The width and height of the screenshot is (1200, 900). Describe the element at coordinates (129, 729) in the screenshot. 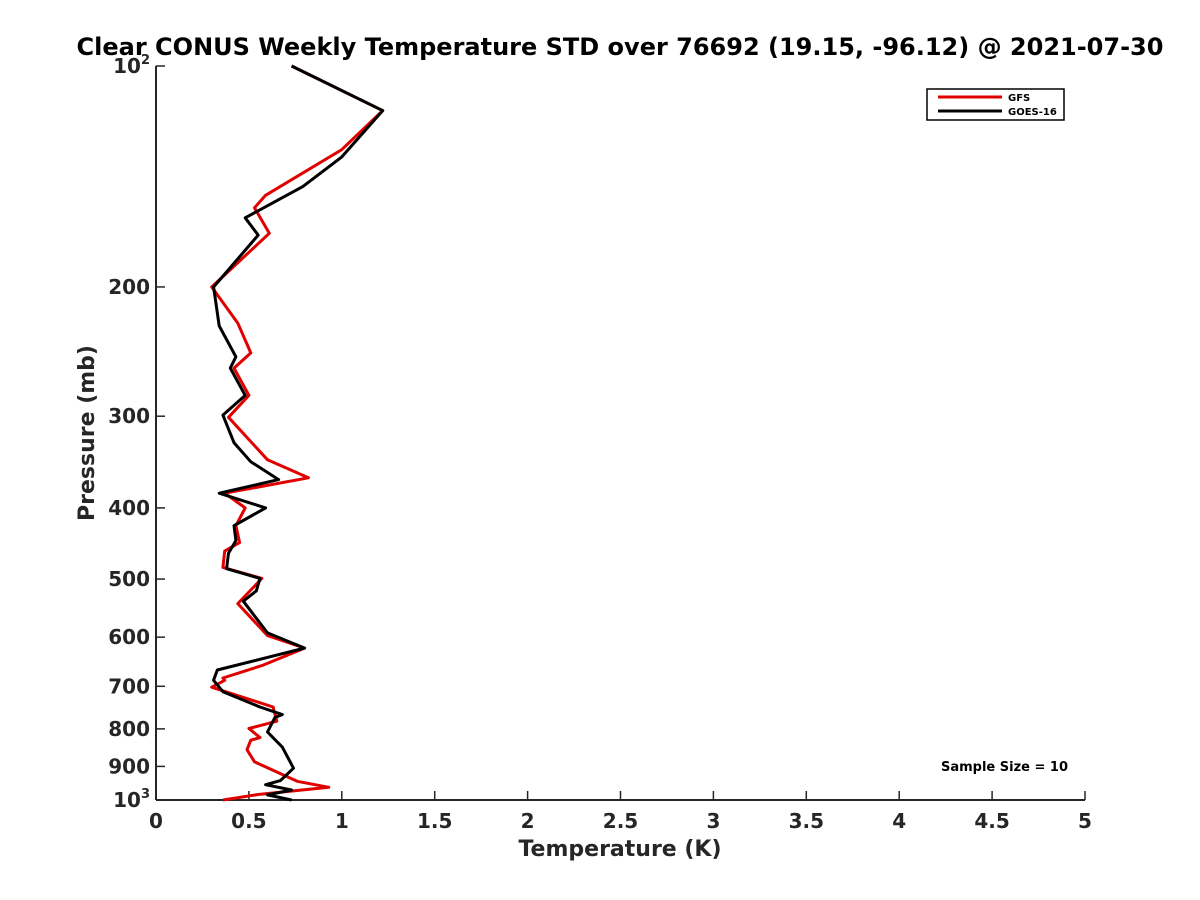

I see `y-tick-label: 800` at that location.